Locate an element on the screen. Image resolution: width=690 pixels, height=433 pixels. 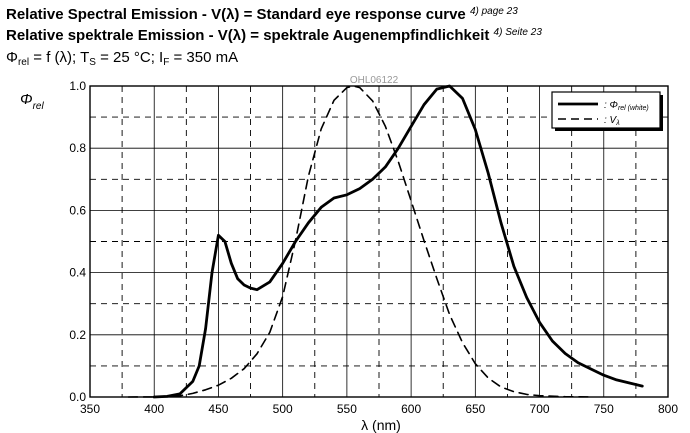
y-tick-label: 0.2 is located at coordinates (77, 335).